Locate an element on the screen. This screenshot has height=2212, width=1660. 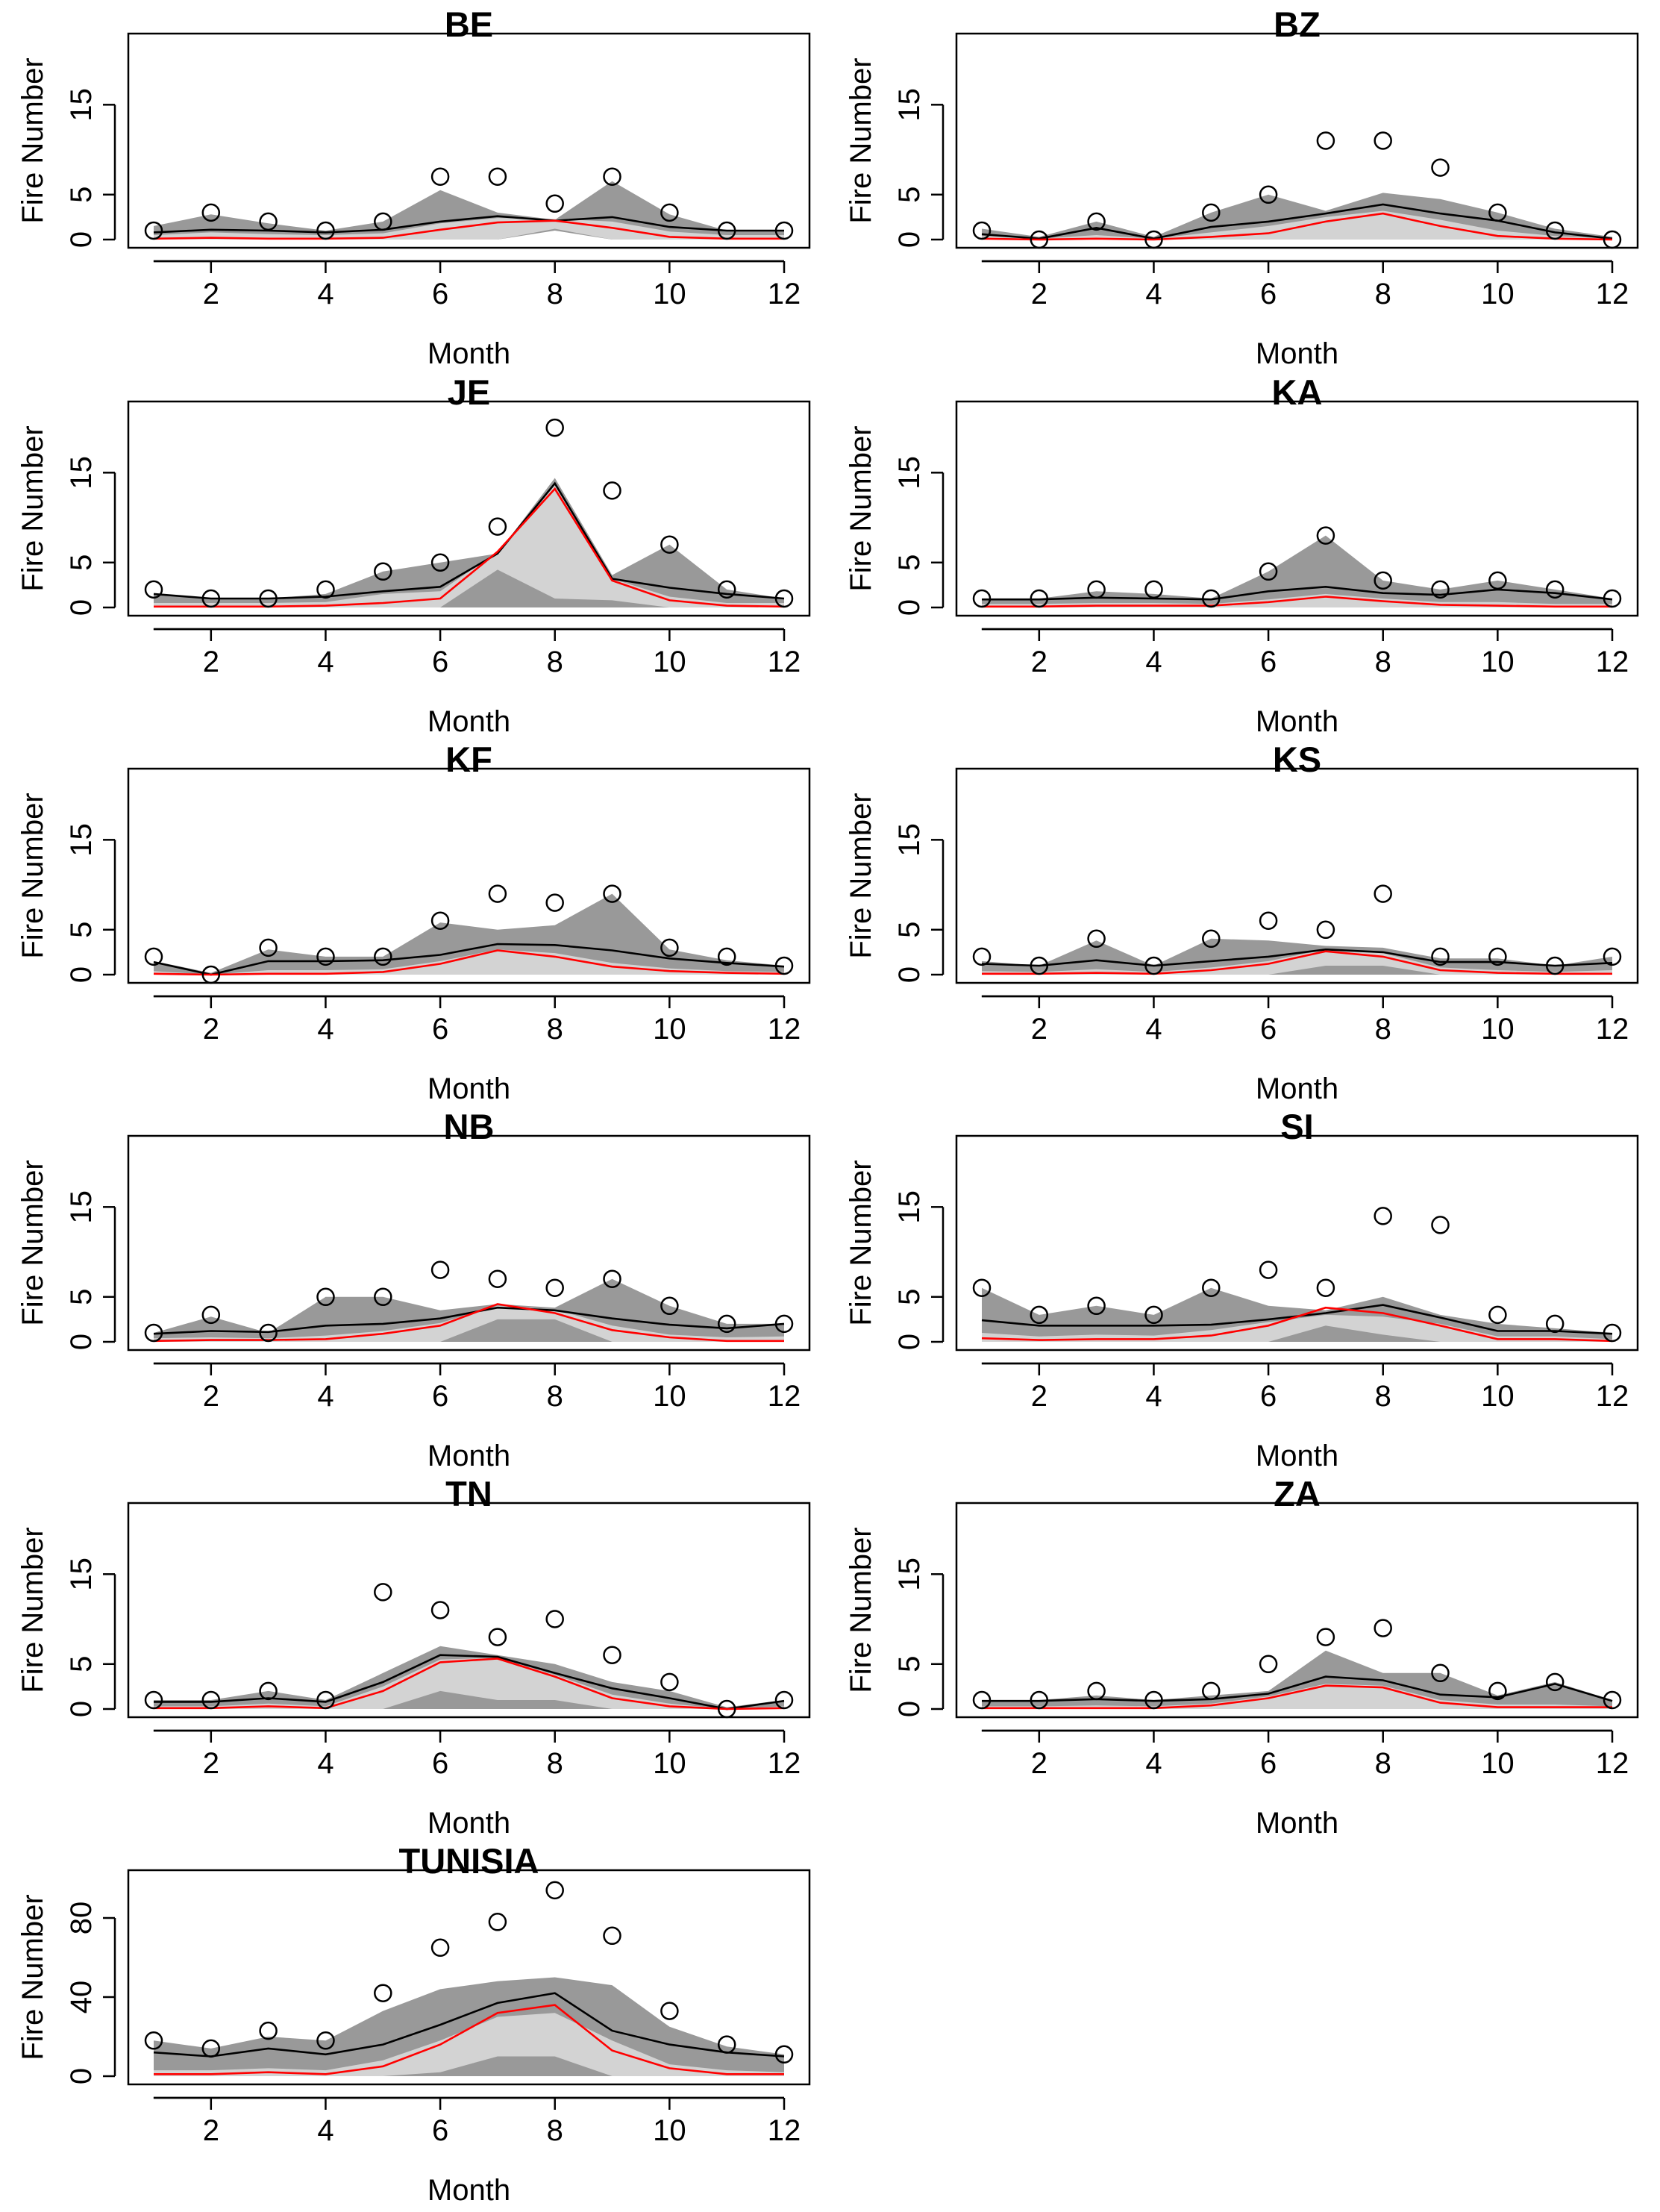
x-tick-label: 8 is located at coordinates (555, 2130).